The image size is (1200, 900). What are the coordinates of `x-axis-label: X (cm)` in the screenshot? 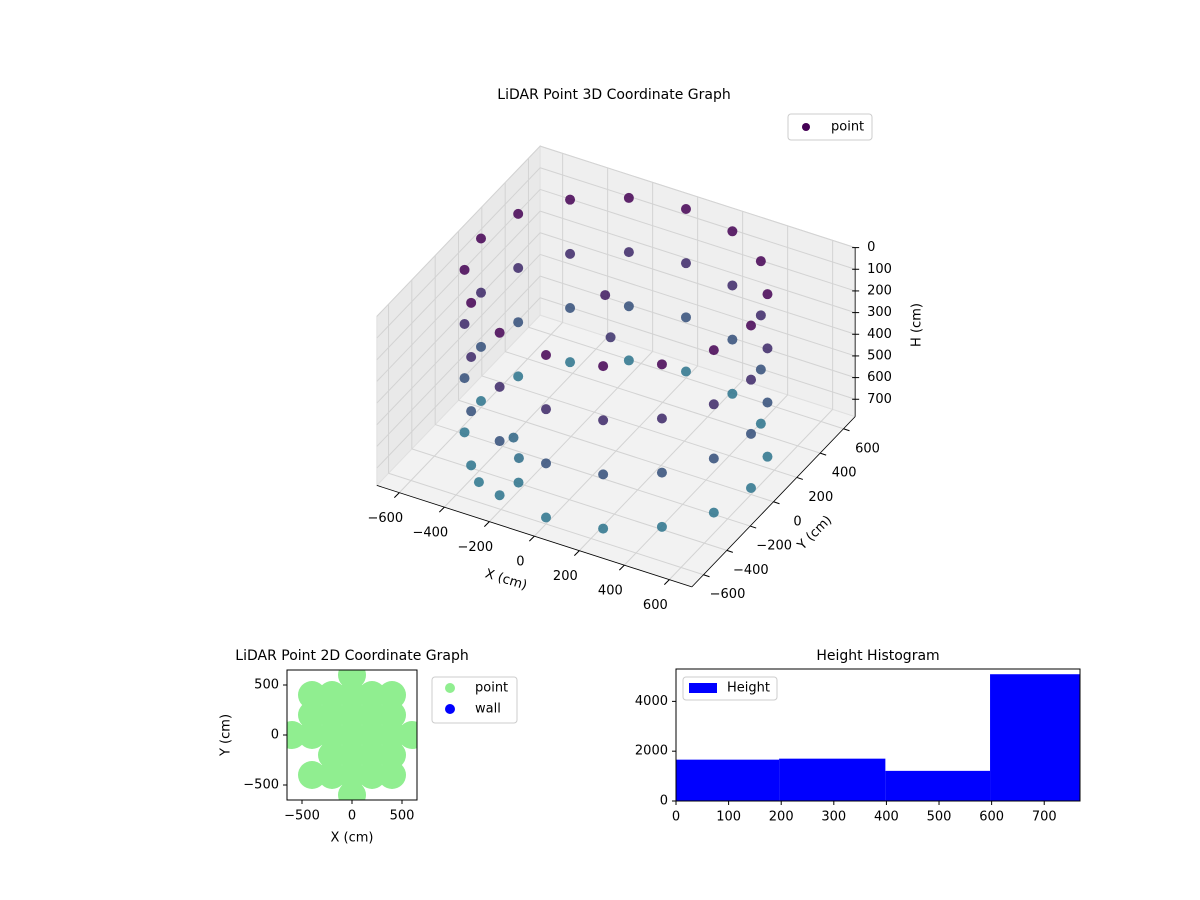 It's located at (352, 838).